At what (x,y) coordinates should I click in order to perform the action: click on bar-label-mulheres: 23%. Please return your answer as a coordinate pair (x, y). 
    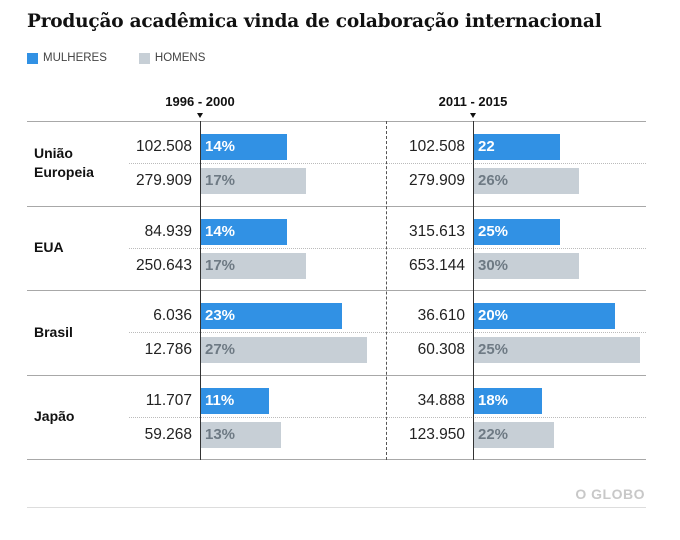
    Looking at the image, I should click on (220, 315).